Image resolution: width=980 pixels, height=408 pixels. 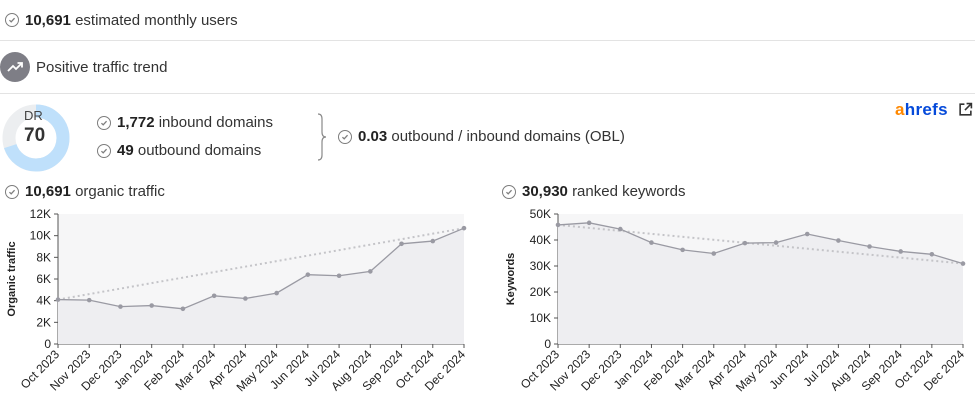 I want to click on organic-traffic-label: organic traffic, so click(x=120, y=191).